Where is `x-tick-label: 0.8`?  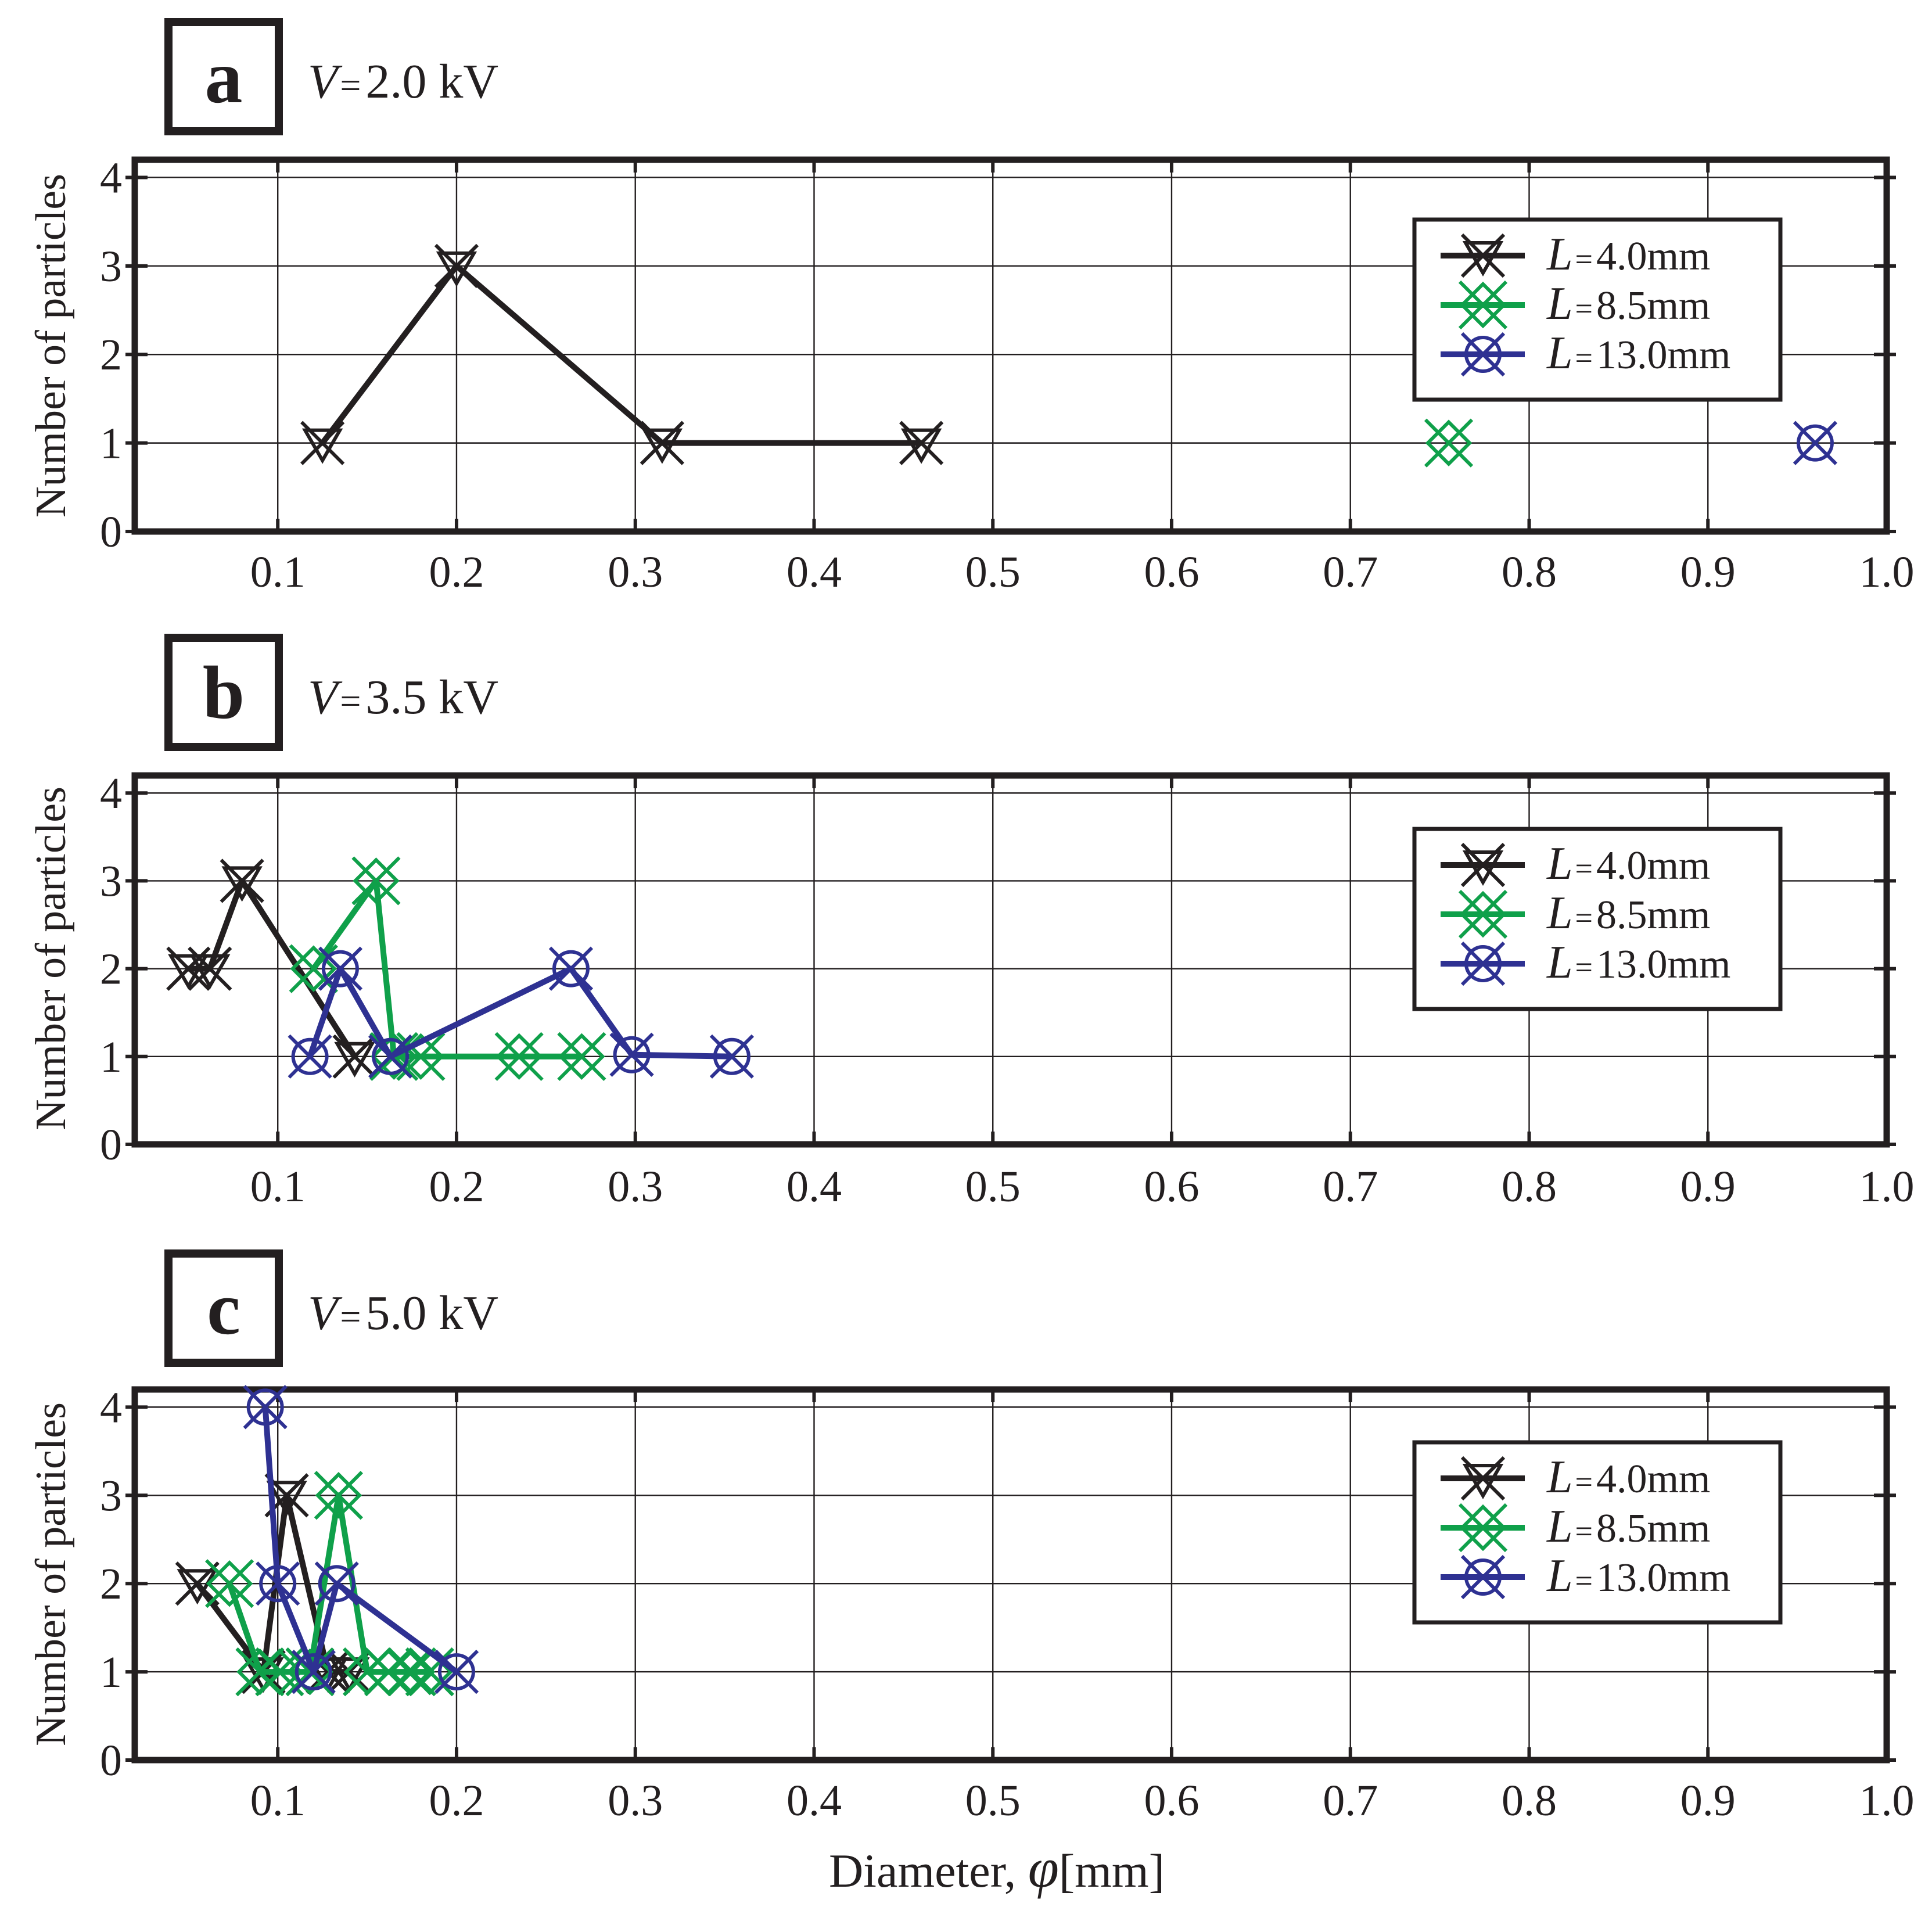
x-tick-label: 0.8 is located at coordinates (1529, 1186).